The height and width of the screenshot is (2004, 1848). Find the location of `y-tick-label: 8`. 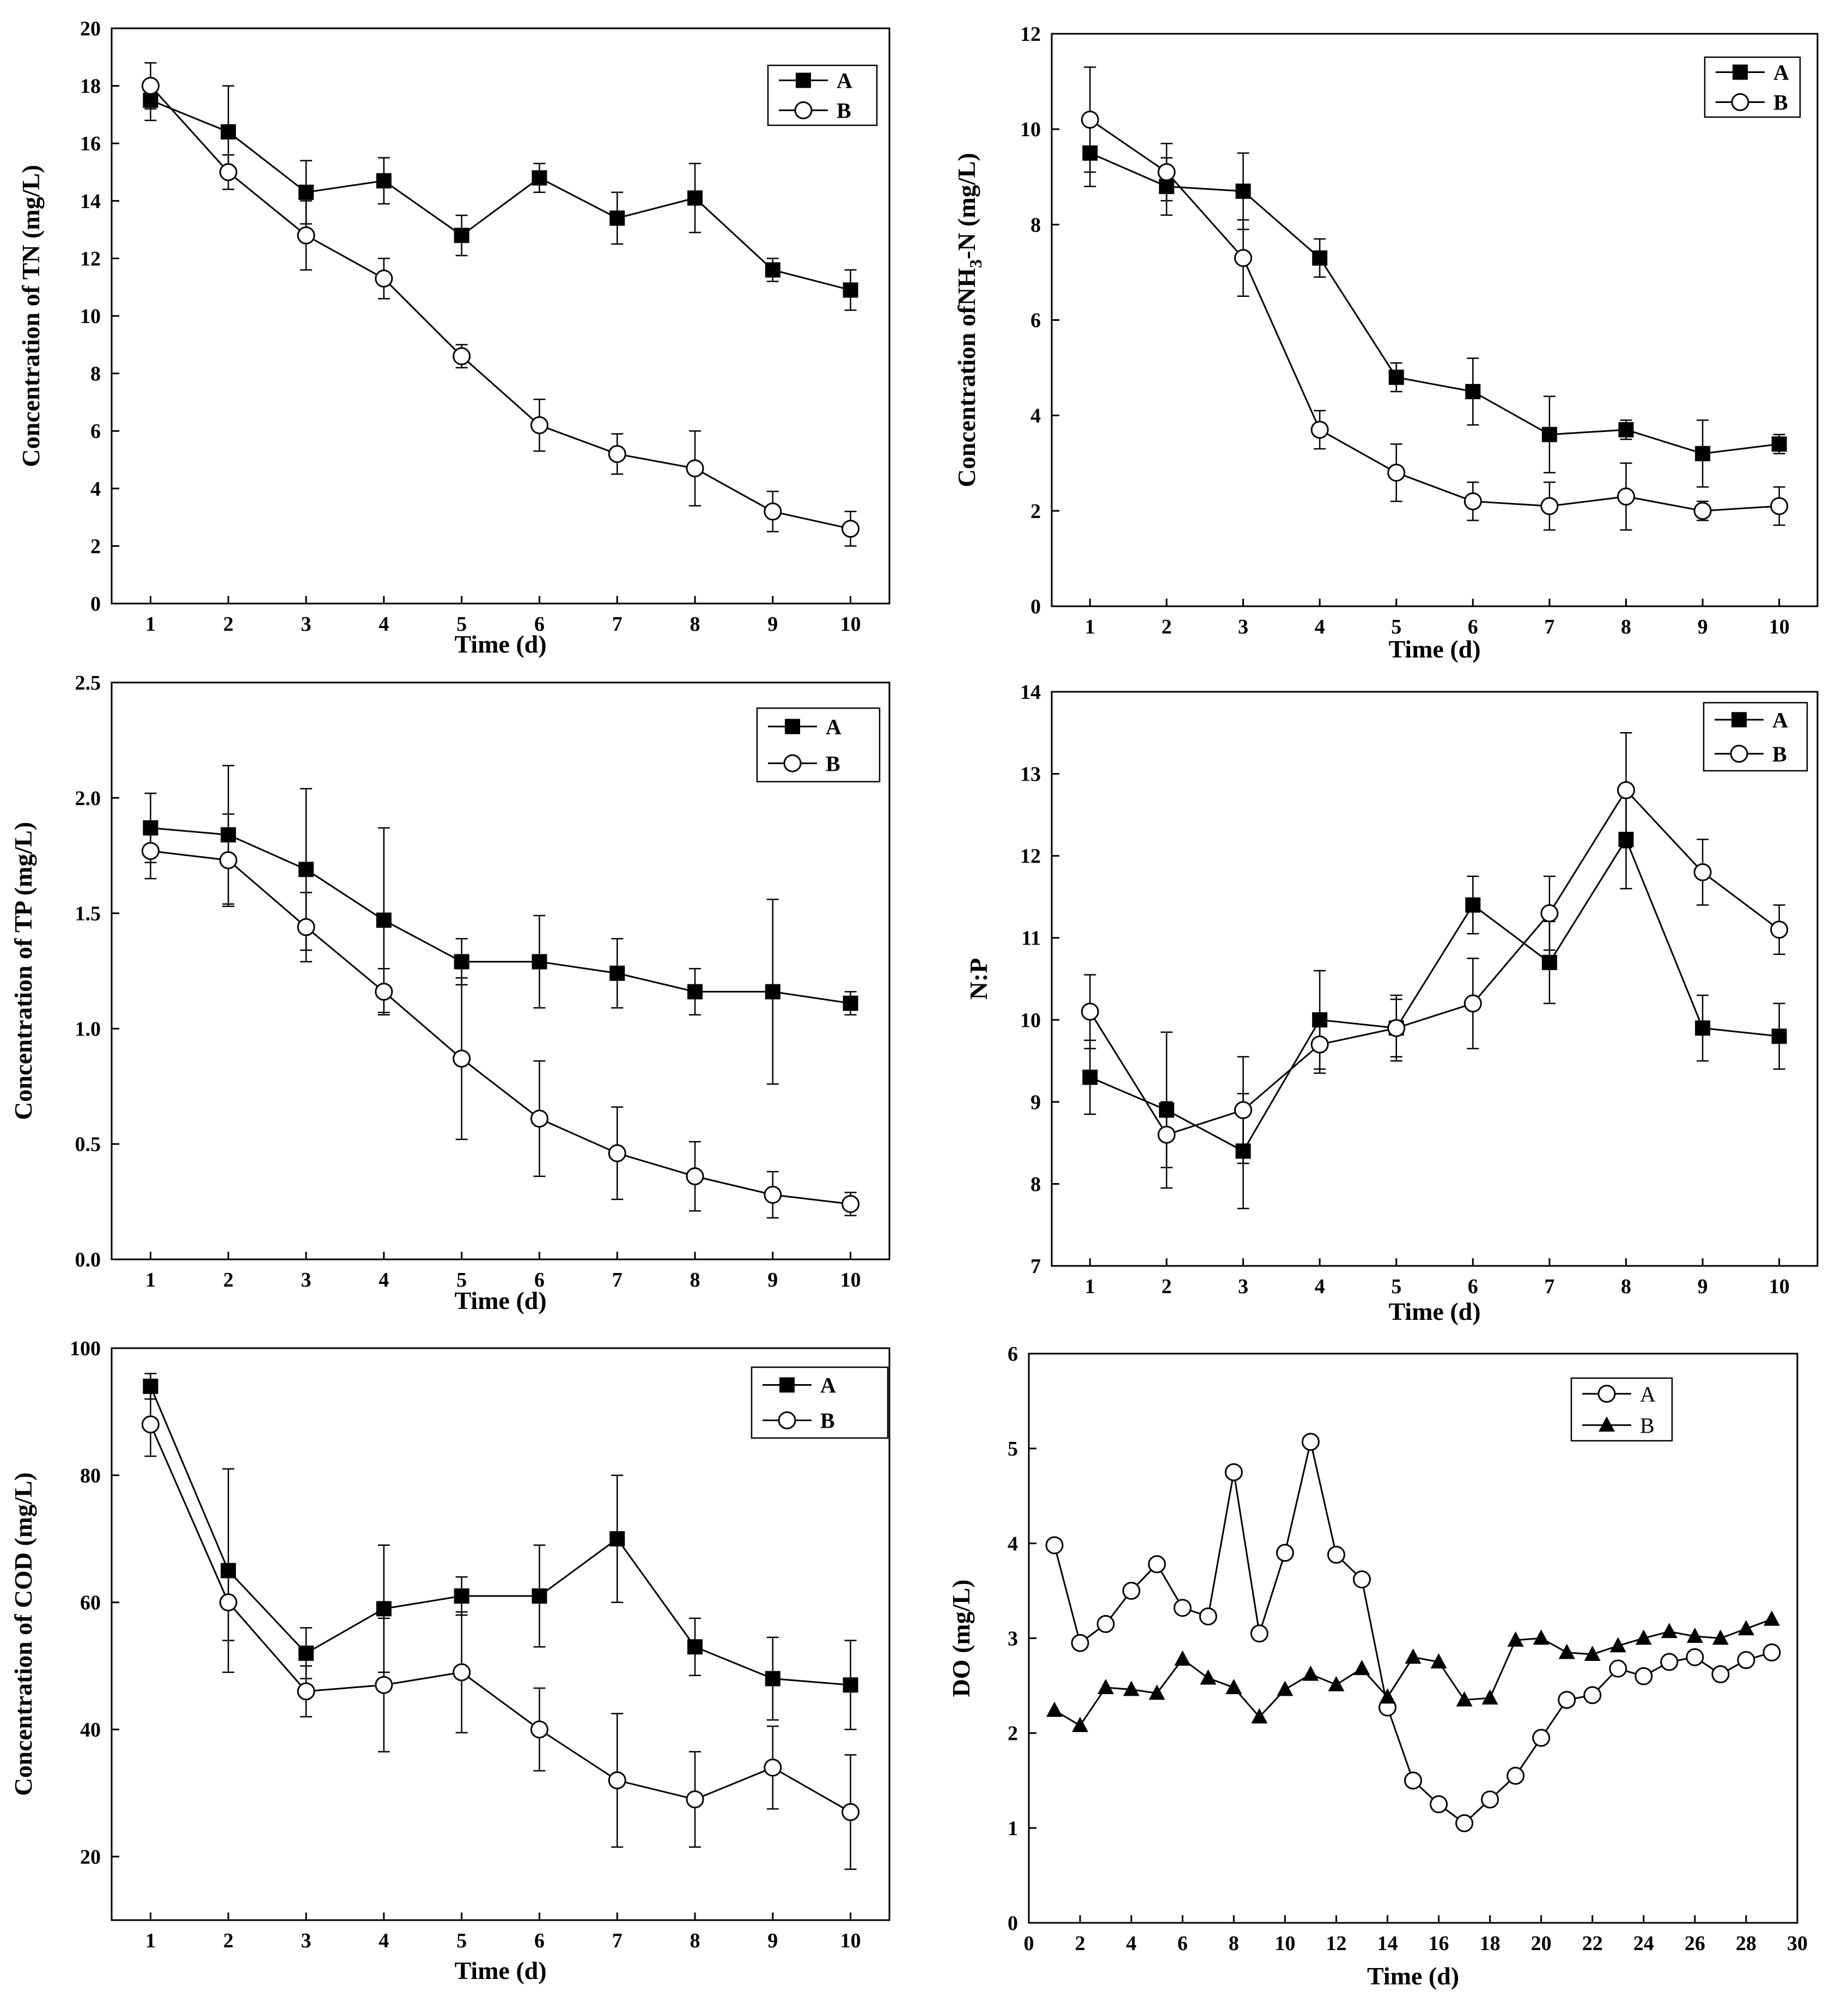

y-tick-label: 8 is located at coordinates (95, 374).